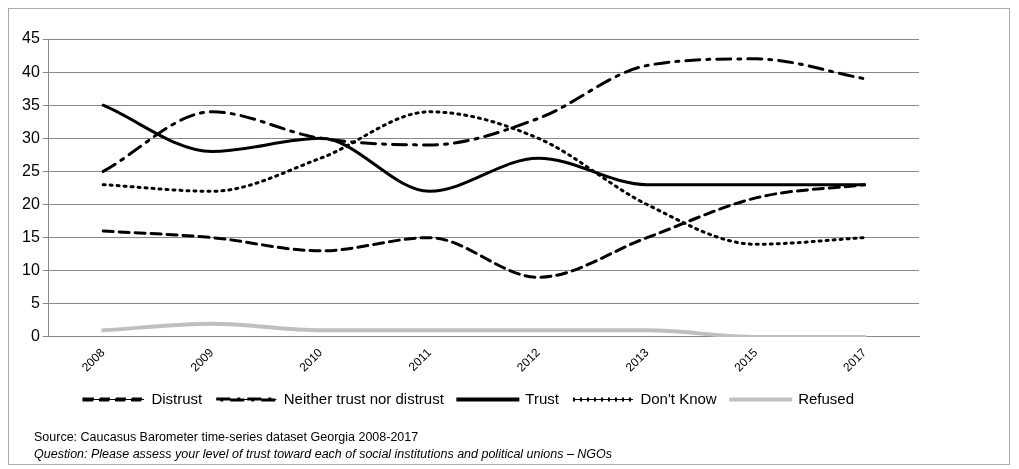 The width and height of the screenshot is (1019, 469). Describe the element at coordinates (31, 170) in the screenshot. I see `y-tick-label: 25` at that location.